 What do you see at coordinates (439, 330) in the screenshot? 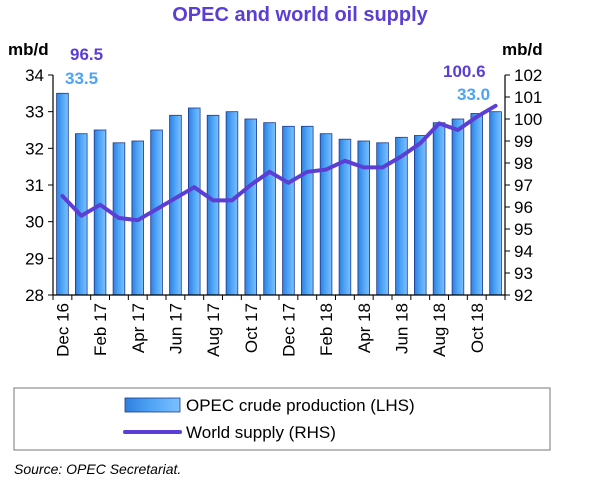
I see `x-tick-label: Aug 18` at bounding box center [439, 330].